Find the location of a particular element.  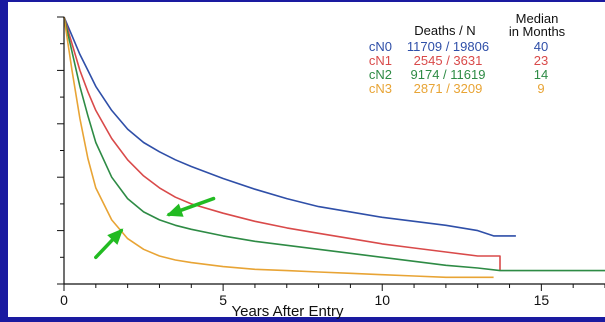

y-tick-label: 20% is located at coordinates (39, 231).